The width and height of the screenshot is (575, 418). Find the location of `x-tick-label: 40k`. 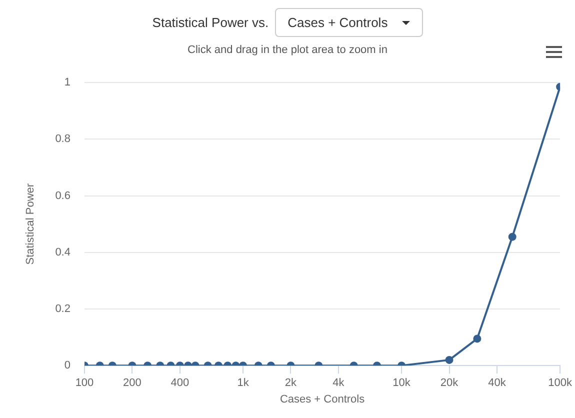

x-tick-label: 40k is located at coordinates (497, 383).